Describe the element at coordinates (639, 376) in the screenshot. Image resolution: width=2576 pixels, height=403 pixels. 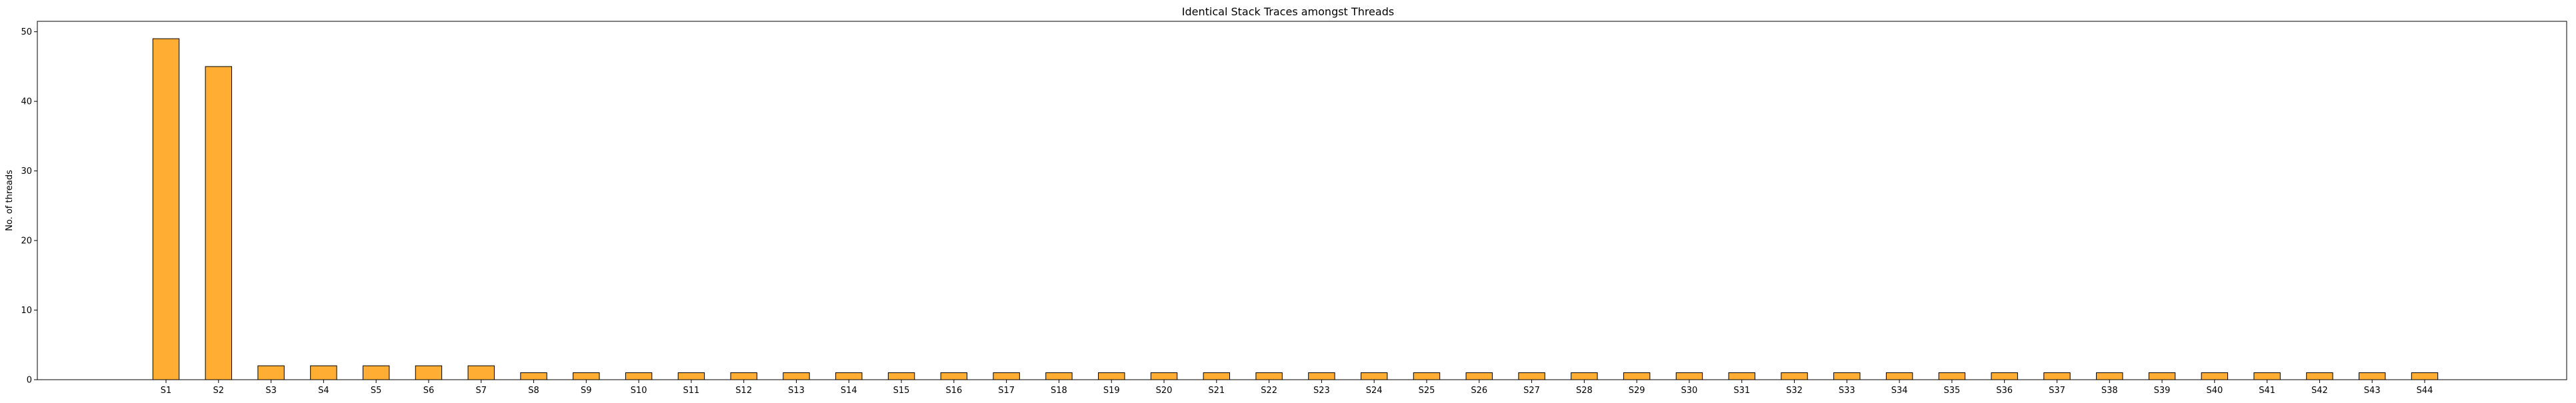
I see `bar-s10` at that location.